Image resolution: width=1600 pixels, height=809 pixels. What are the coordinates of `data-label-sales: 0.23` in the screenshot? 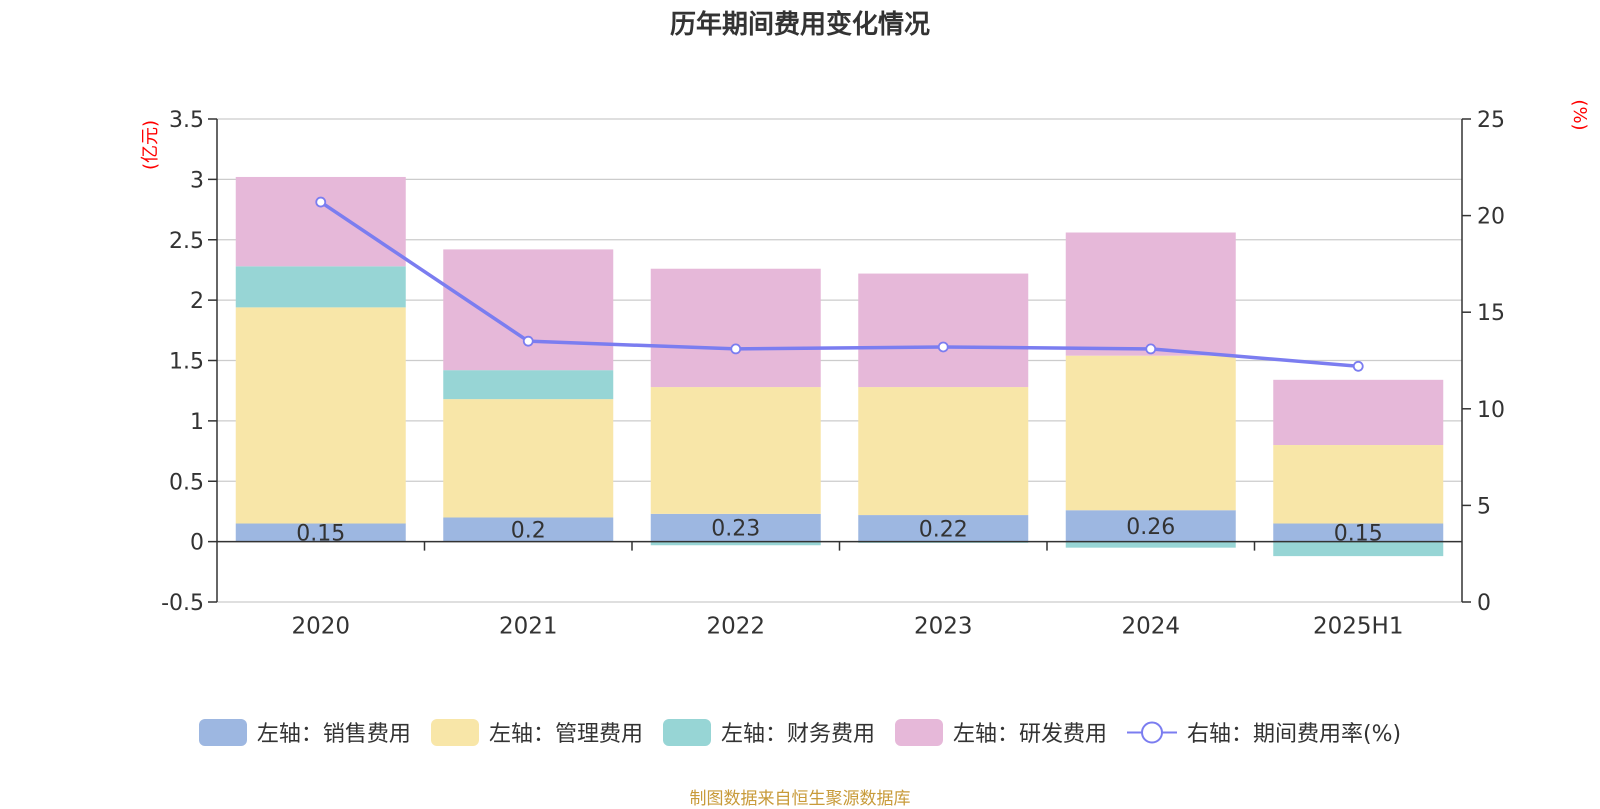 It's located at (735, 529).